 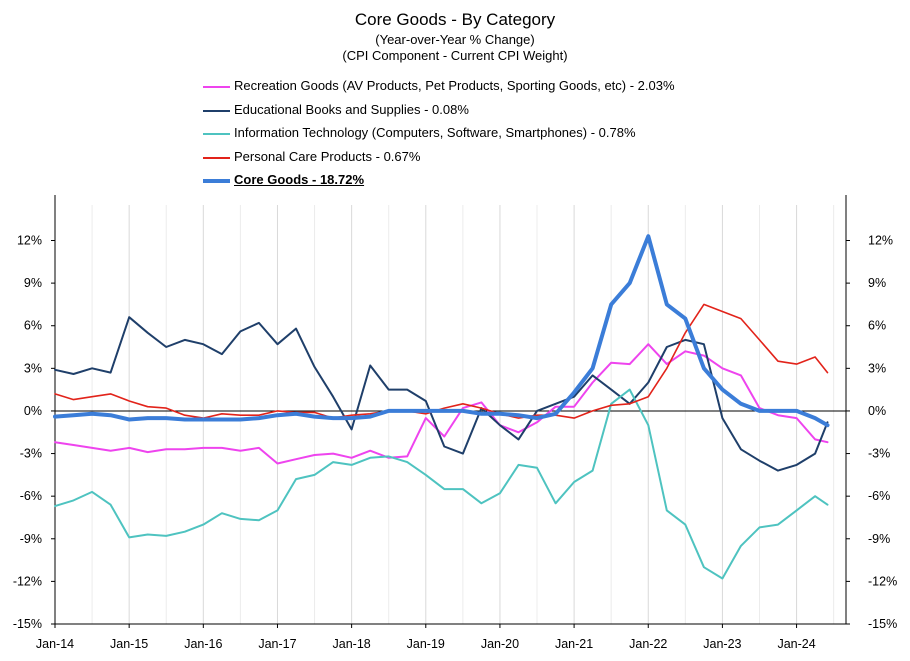 What do you see at coordinates (877, 283) in the screenshot?
I see `y-tick-label-right: 9%` at bounding box center [877, 283].